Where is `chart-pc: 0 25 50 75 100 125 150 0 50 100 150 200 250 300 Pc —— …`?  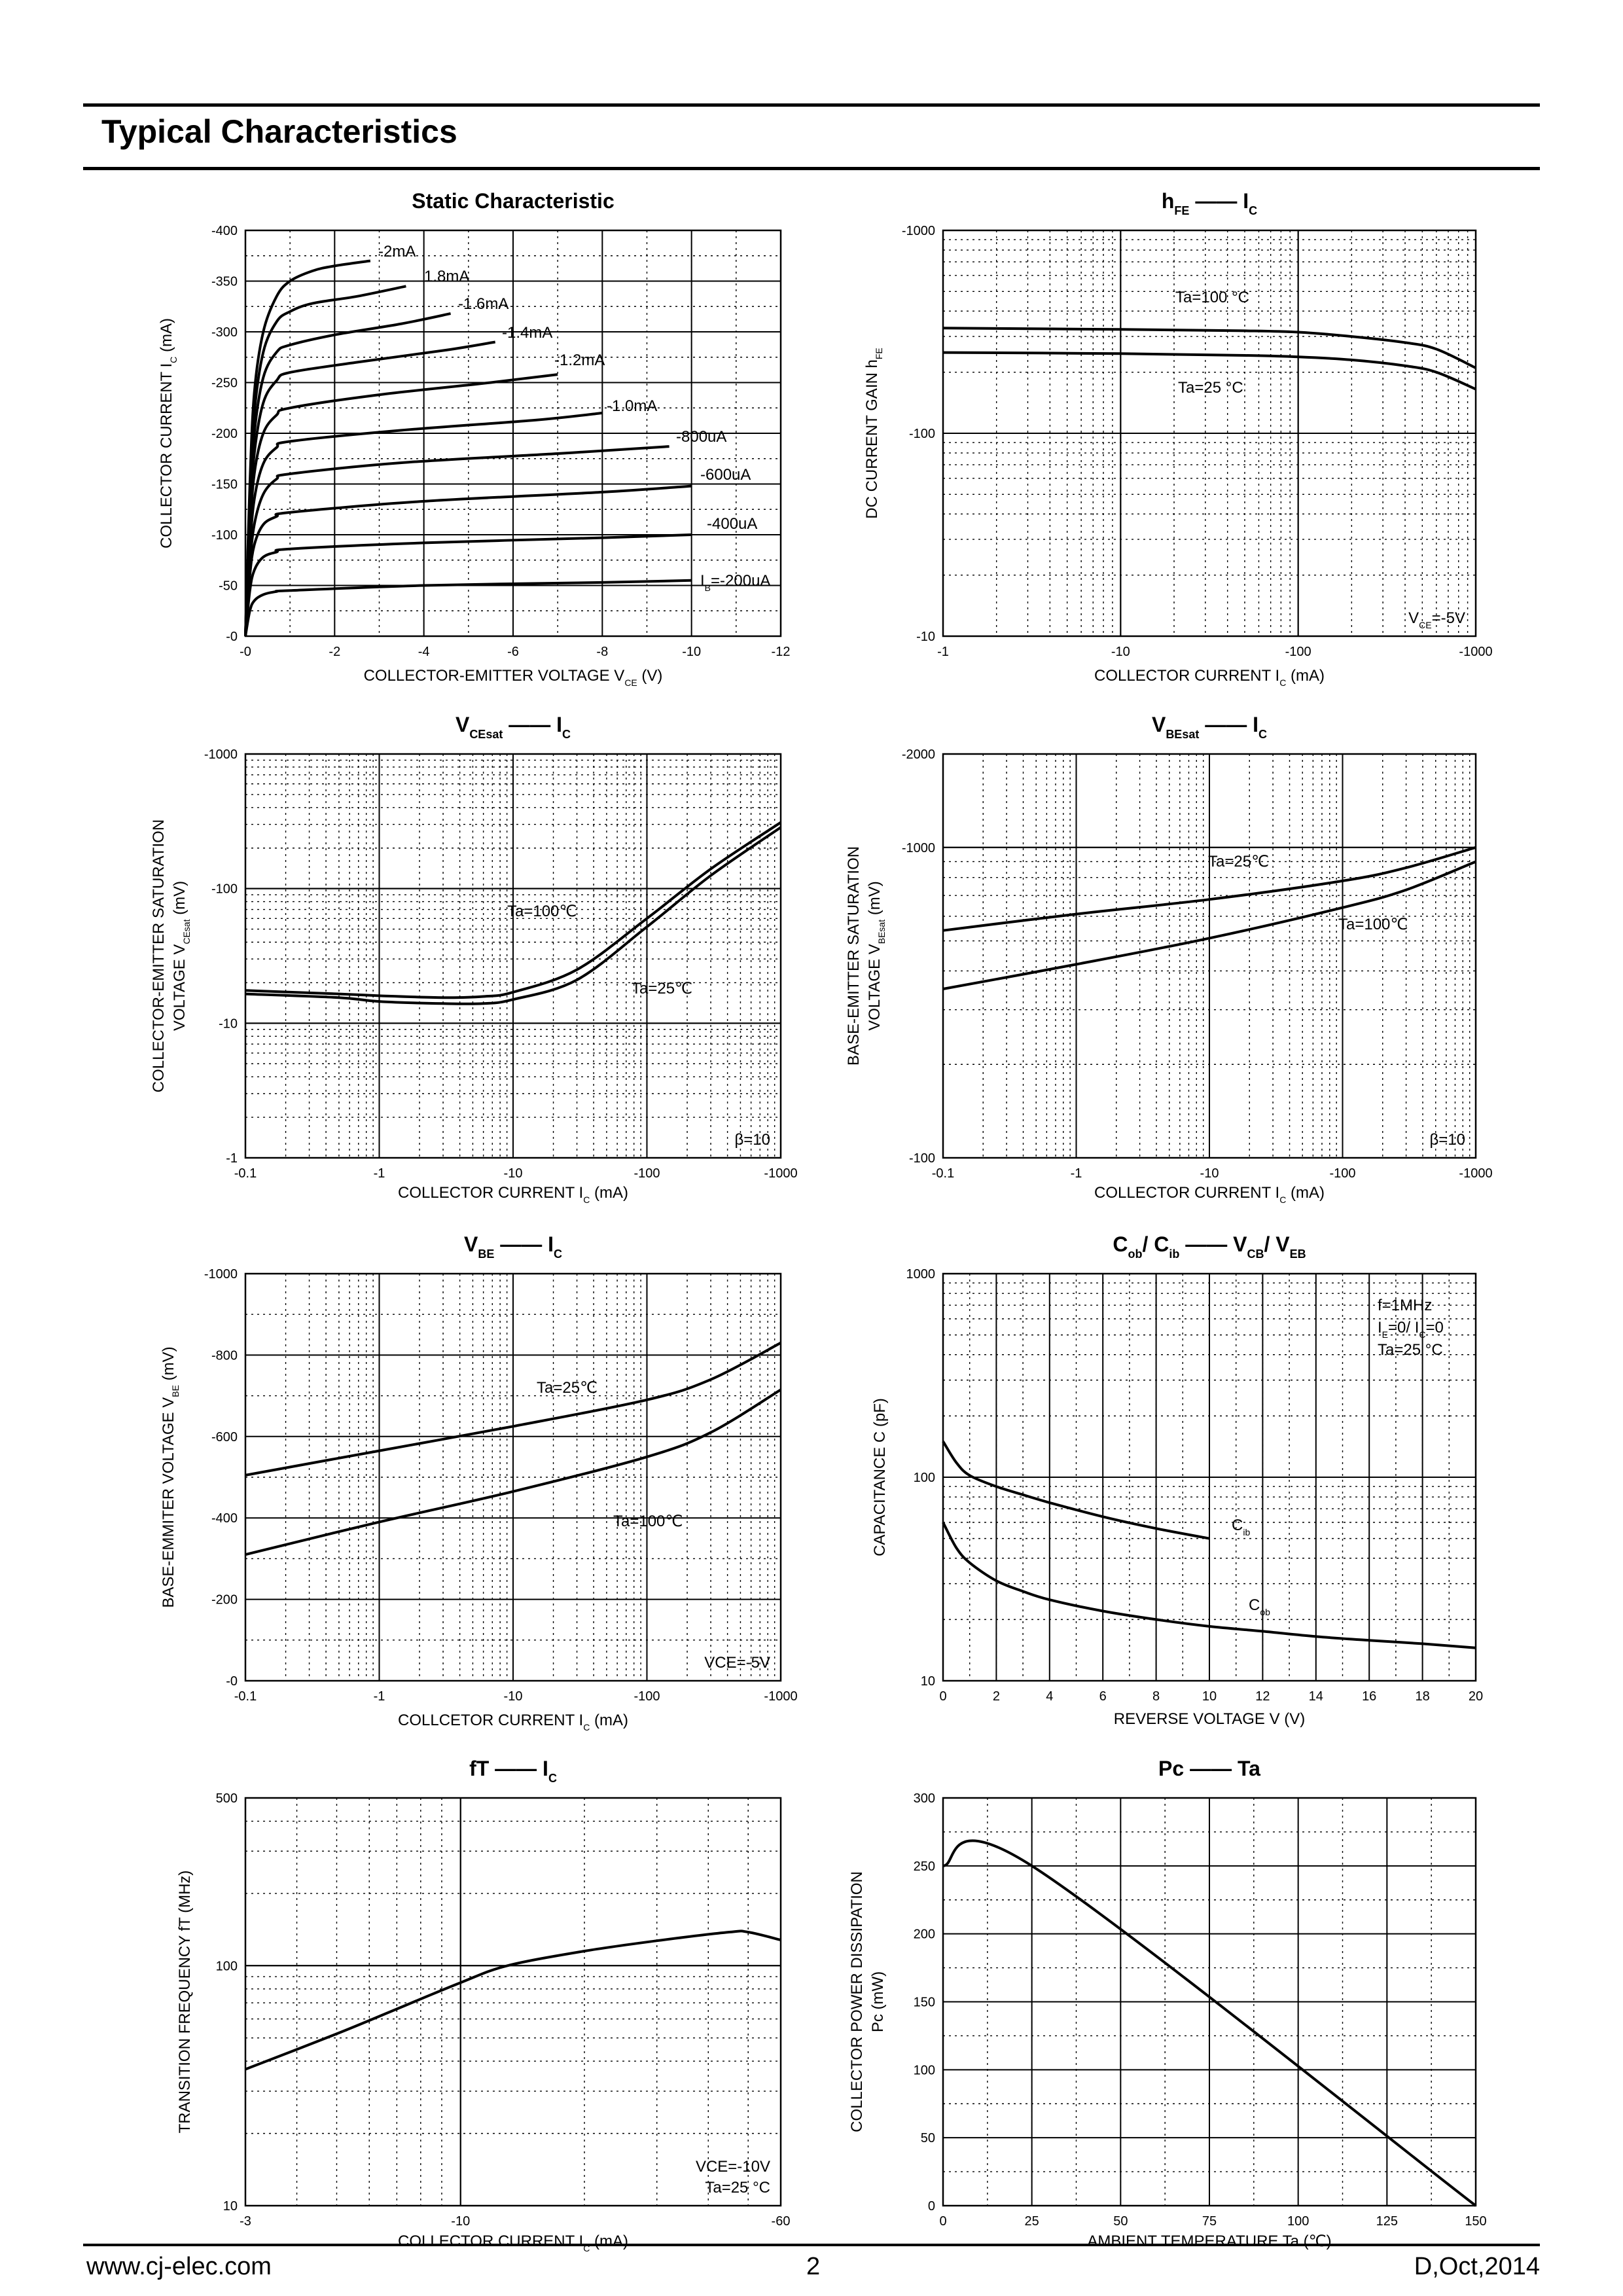 chart-pc: 0 25 50 75 100 125 150 0 50 100 150 200 250 300 Pc —— … is located at coordinates (1167, 2003).